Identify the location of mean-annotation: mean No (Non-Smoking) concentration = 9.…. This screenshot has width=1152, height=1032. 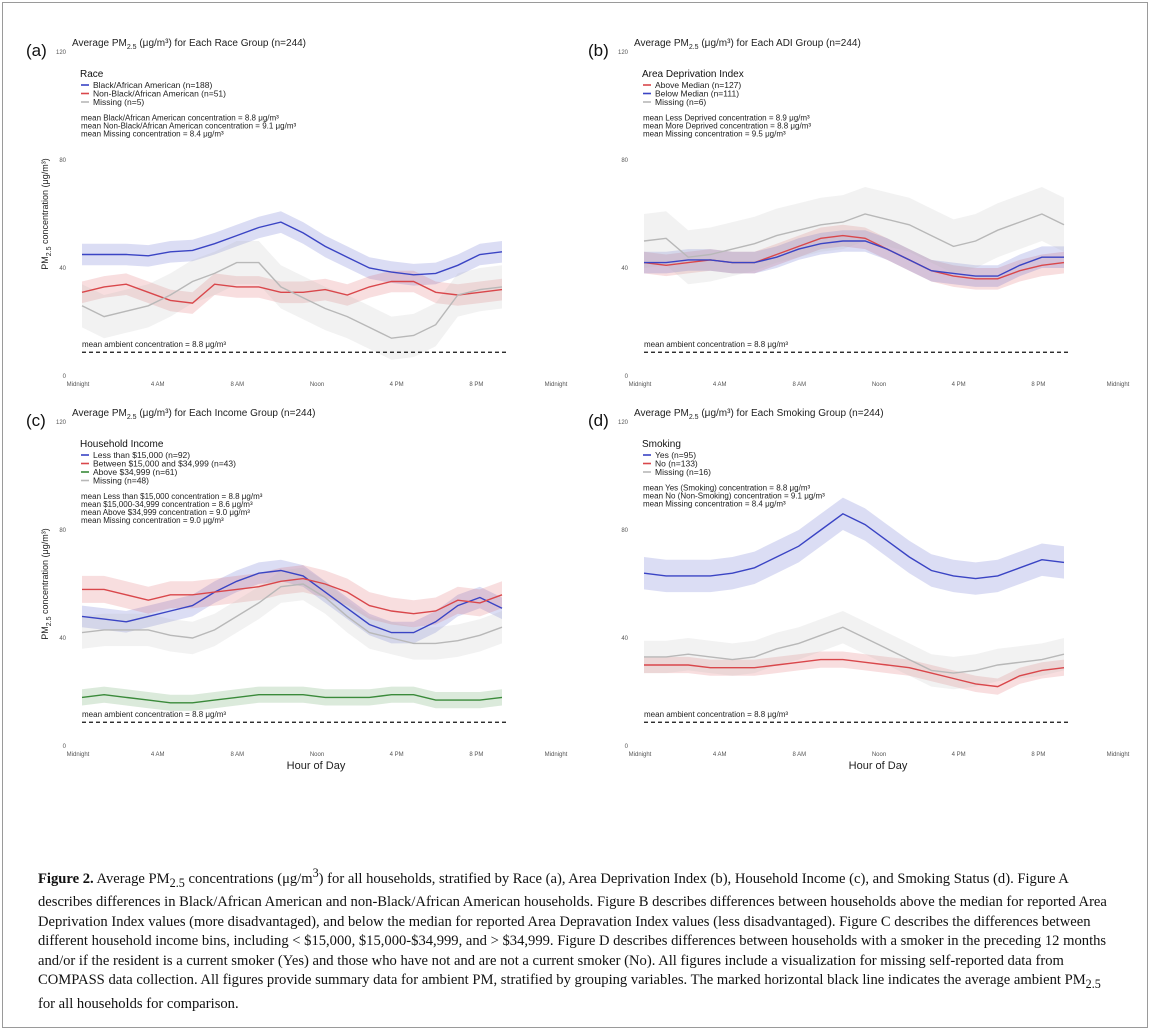
(734, 496).